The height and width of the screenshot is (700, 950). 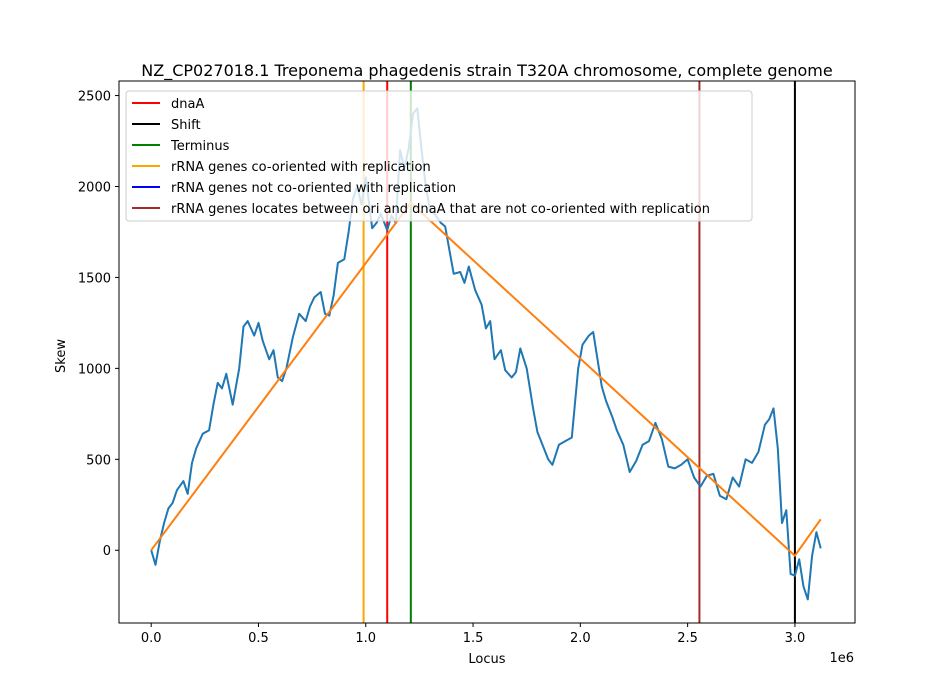 I want to click on x-tick-label: 2.0, so click(x=580, y=638).